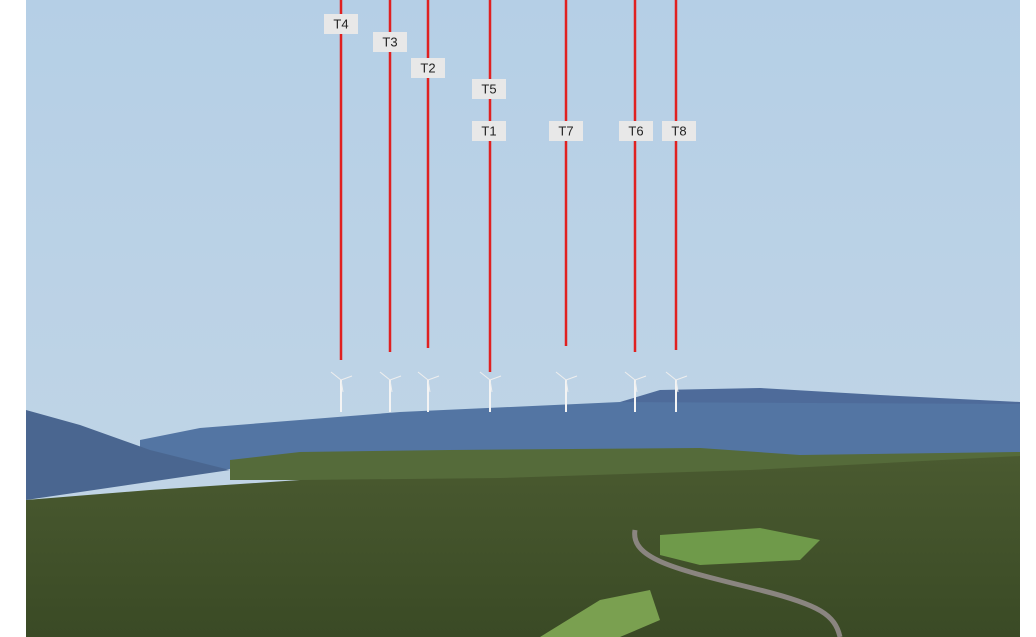 This screenshot has width=1036, height=637. I want to click on turbine-label: T3, so click(389, 41).